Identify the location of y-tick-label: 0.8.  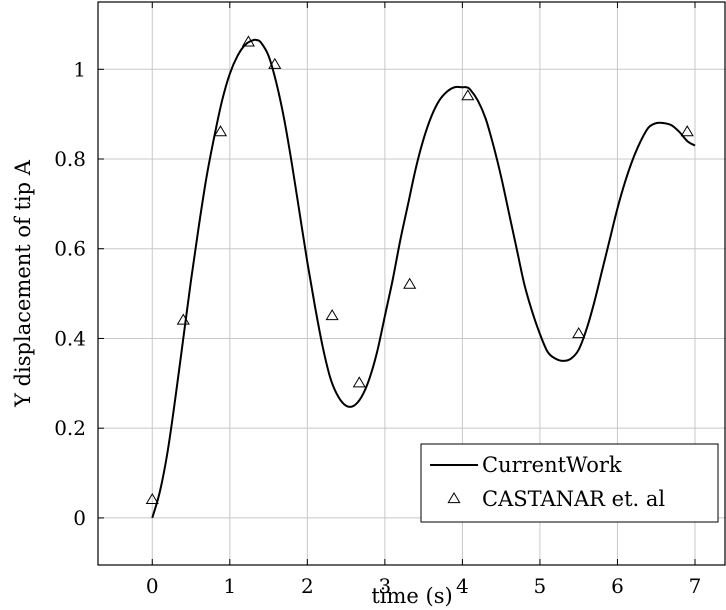
(70, 159).